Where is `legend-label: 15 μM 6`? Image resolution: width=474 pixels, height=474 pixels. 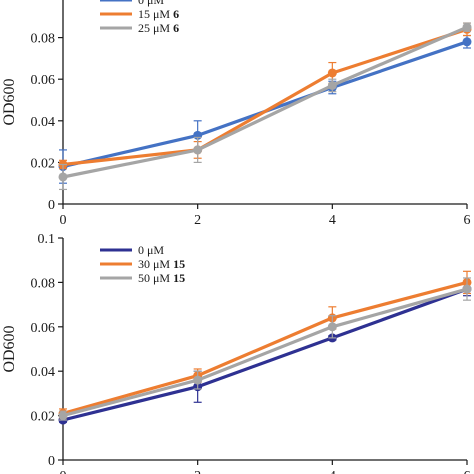 legend-label: 15 μM 6 is located at coordinates (158, 14).